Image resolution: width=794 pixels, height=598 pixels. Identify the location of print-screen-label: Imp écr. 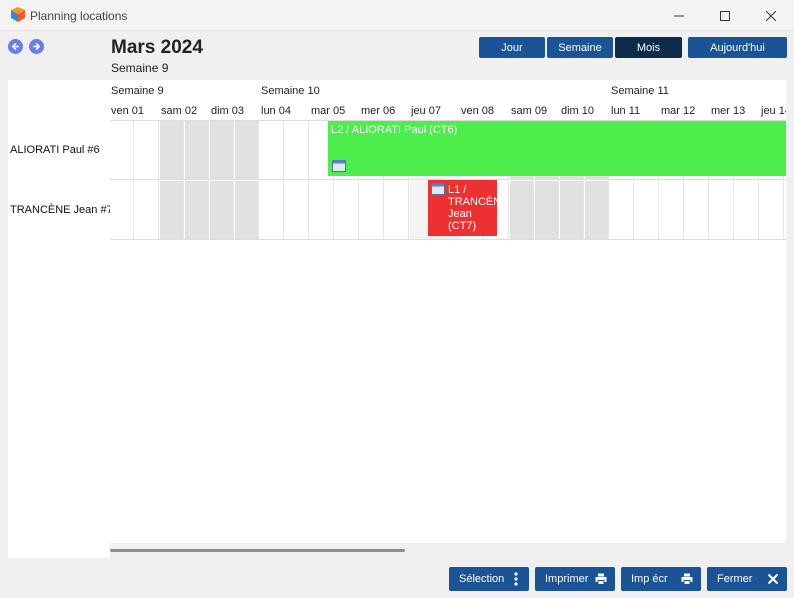
(649, 579).